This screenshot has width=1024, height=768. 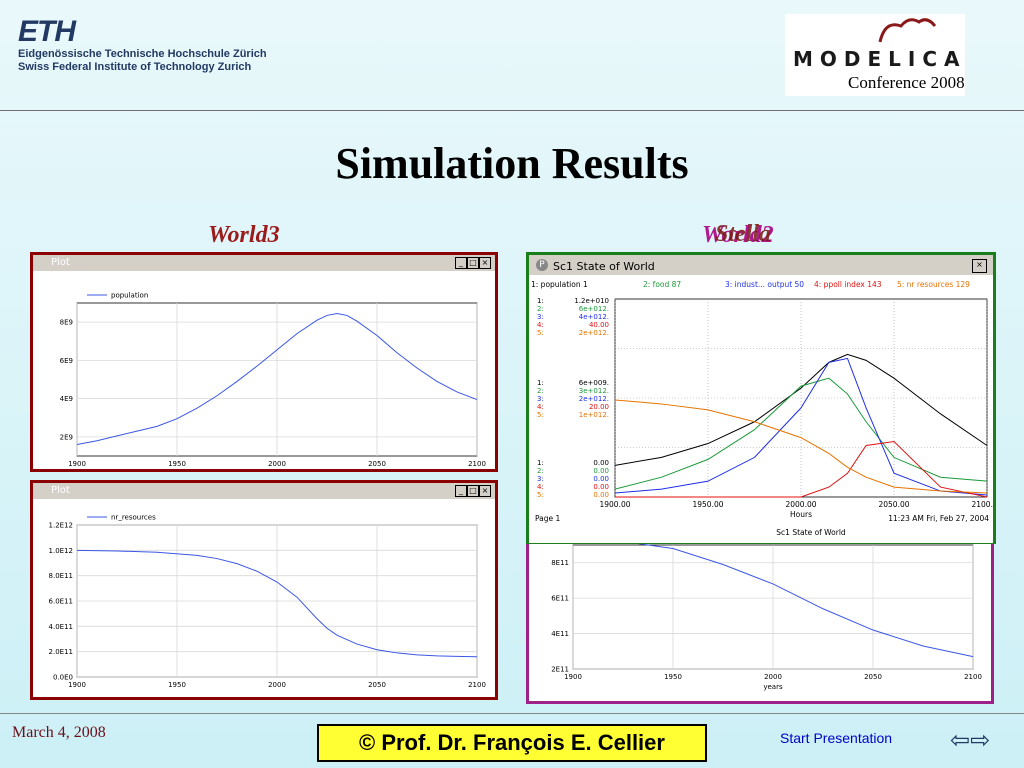 I want to click on y-tick-label: 4.0E11, so click(x=61, y=627).